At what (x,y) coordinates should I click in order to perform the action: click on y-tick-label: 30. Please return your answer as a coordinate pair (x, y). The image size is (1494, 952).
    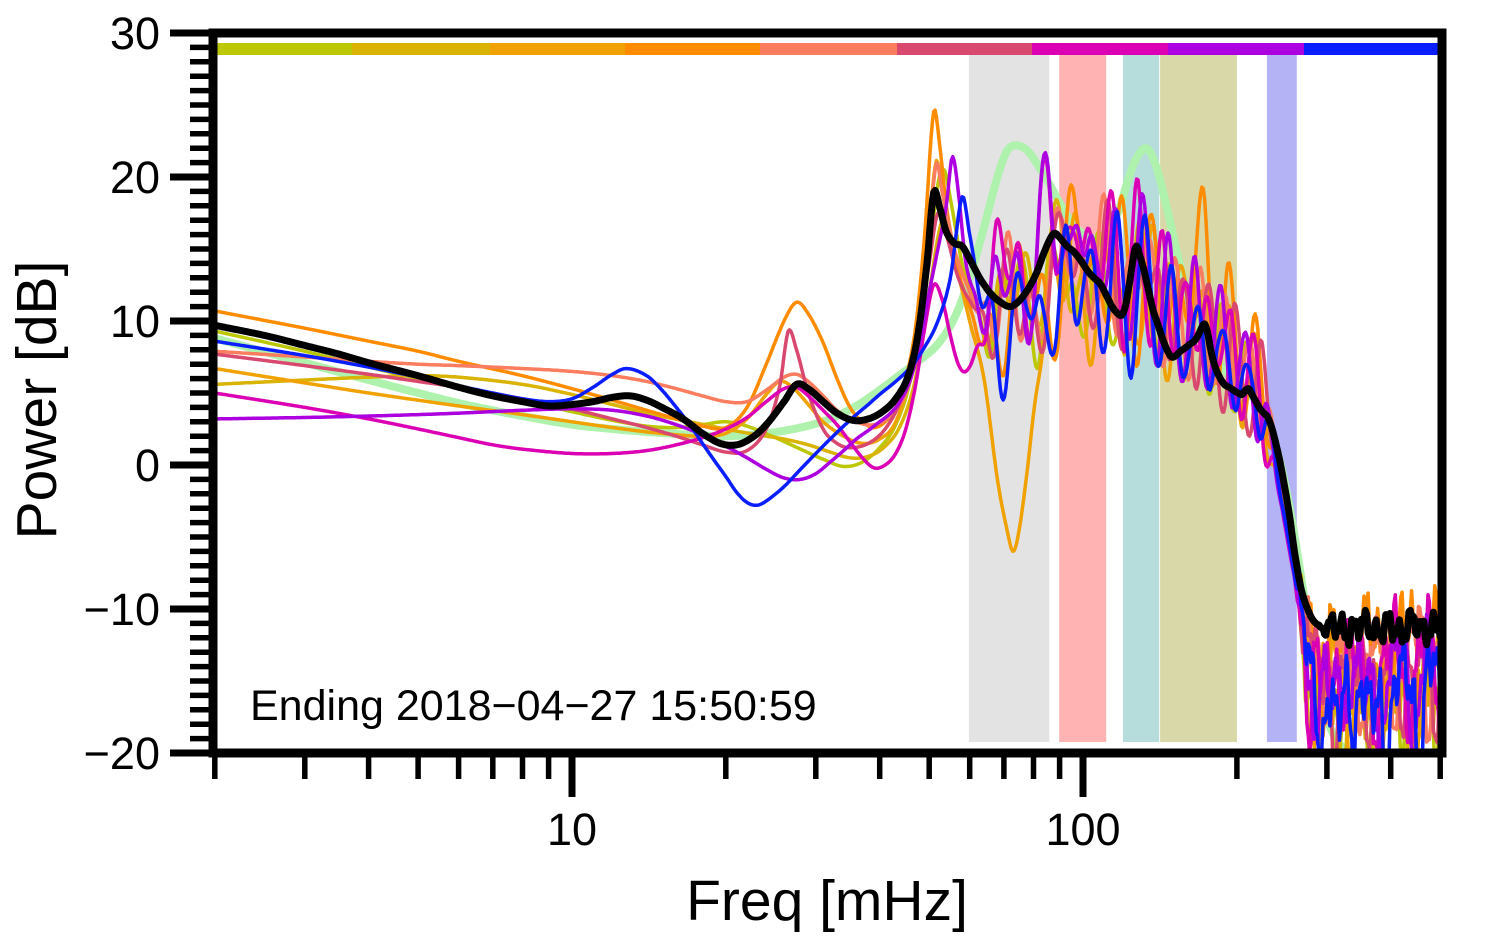
    Looking at the image, I should click on (135, 33).